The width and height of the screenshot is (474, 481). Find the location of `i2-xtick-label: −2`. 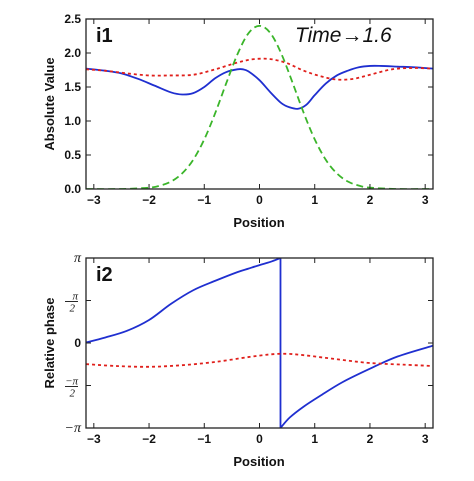

i2-xtick-label: −2 is located at coordinates (149, 439).